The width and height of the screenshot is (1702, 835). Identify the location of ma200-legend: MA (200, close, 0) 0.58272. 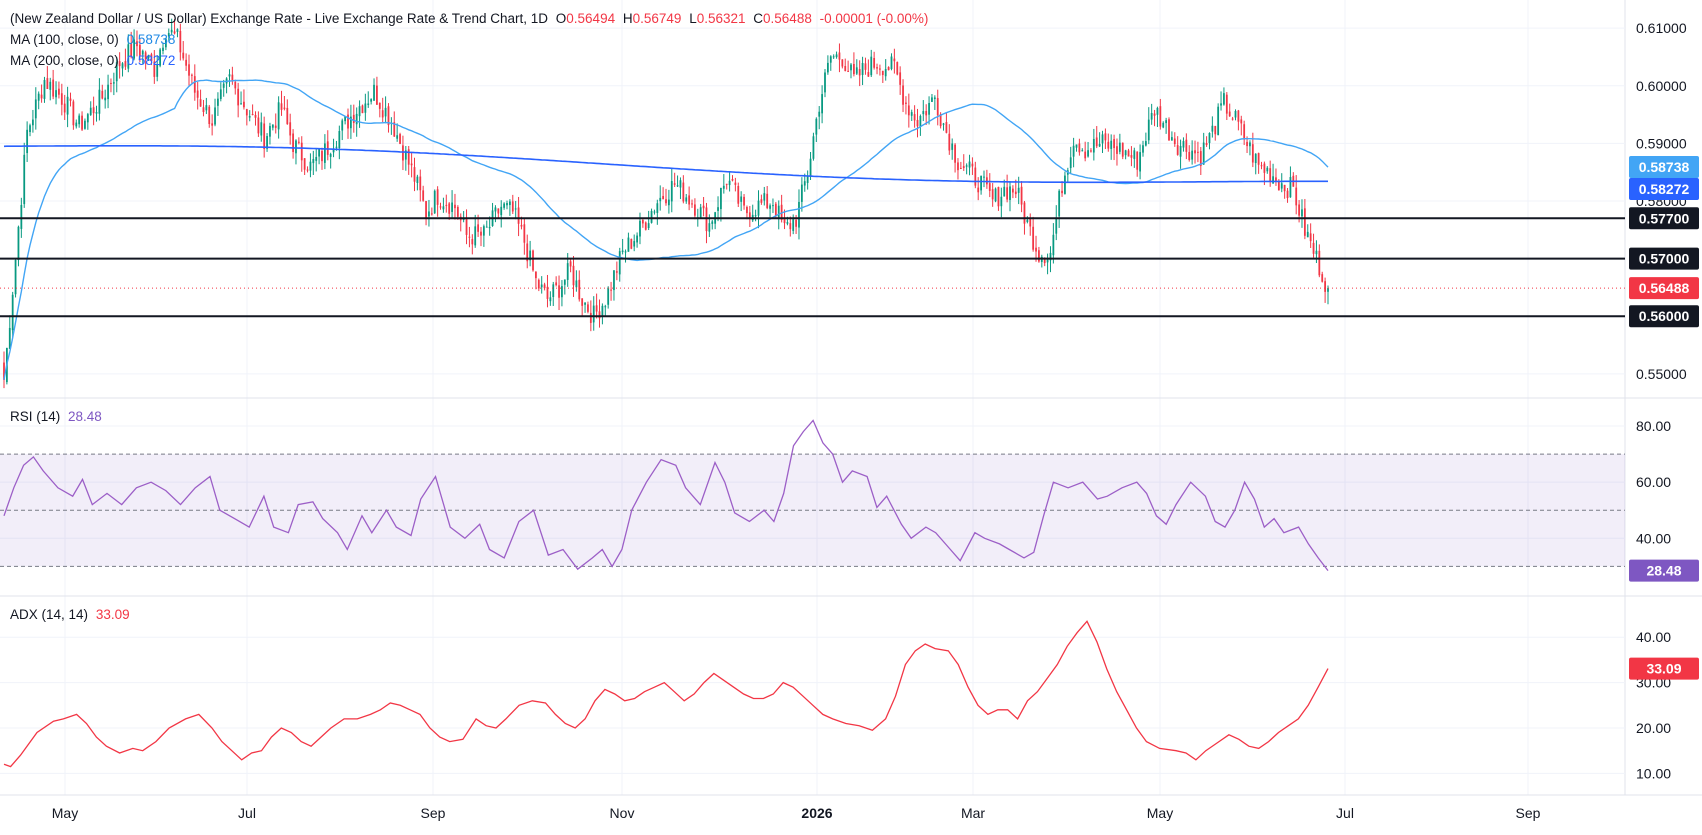
(94, 60).